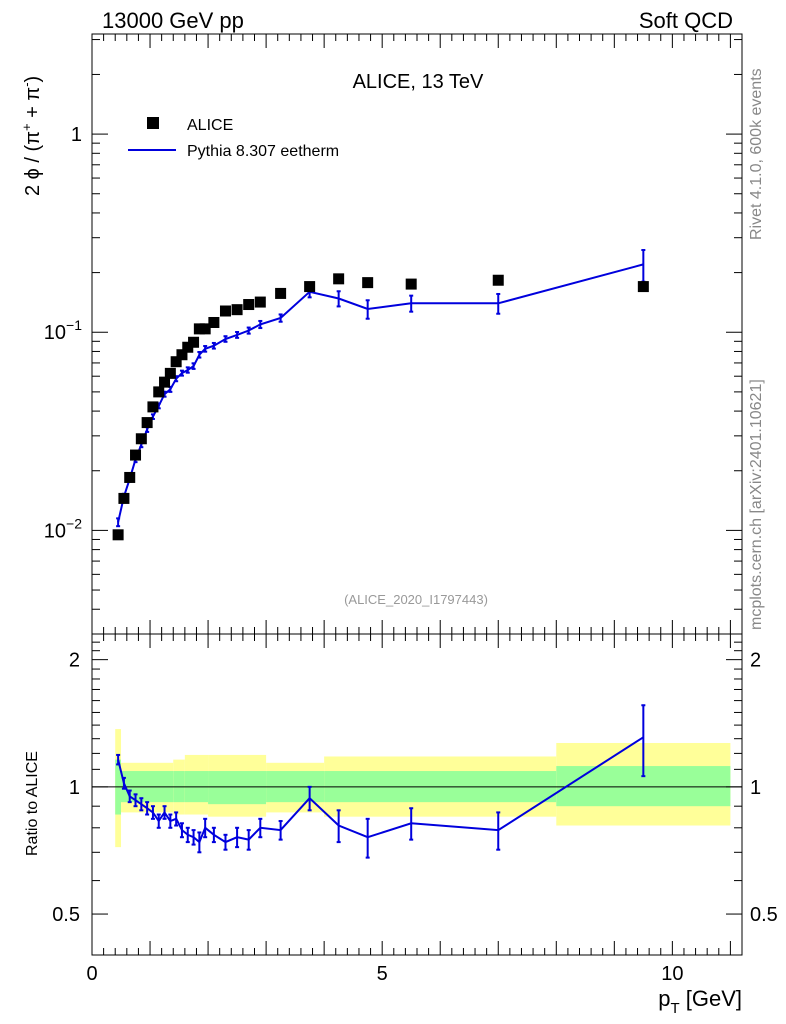 The image size is (786, 1024). I want to click on main-ytick-label: 10⁻², so click(63, 528).